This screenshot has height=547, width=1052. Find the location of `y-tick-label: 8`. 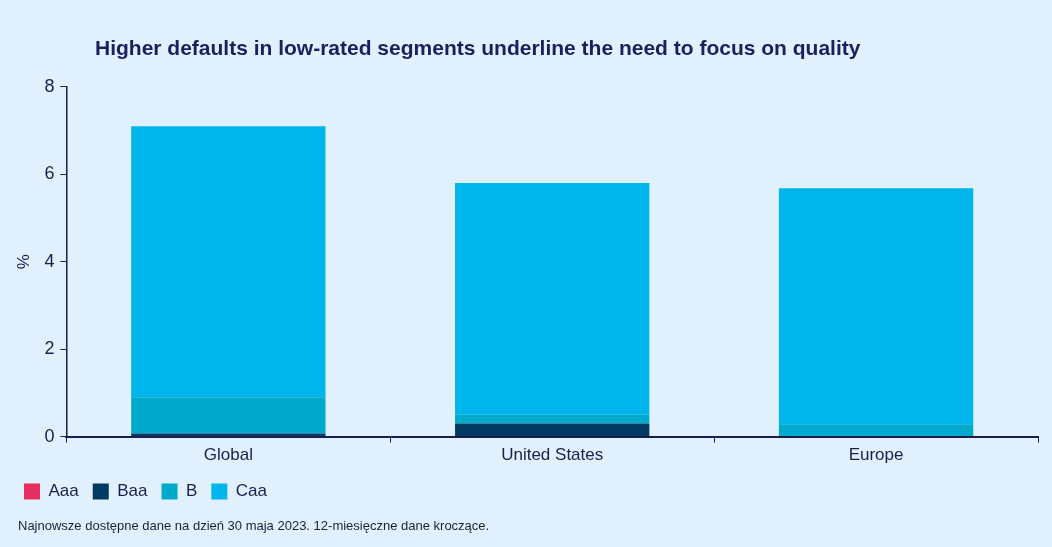

y-tick-label: 8 is located at coordinates (49, 85).